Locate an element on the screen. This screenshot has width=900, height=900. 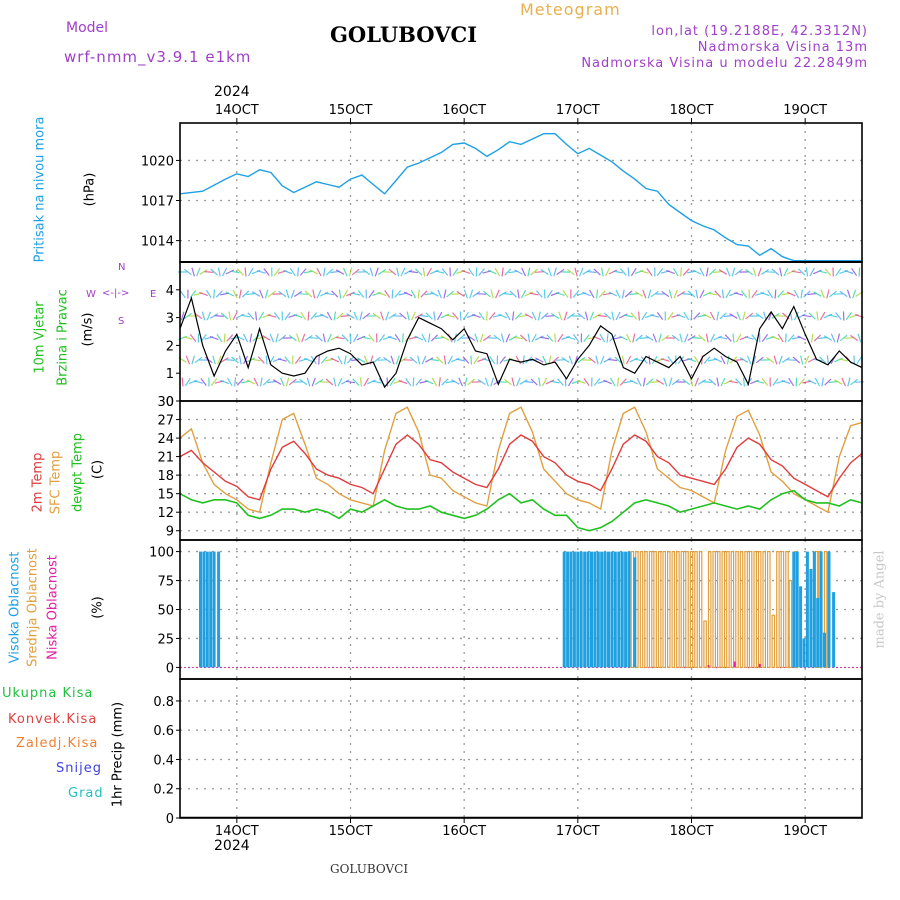
low-cloud-bar is located at coordinates (708, 666).